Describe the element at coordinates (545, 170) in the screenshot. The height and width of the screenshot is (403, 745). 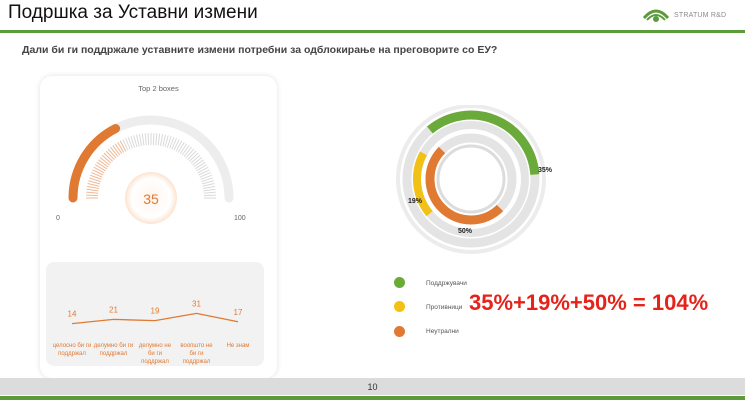
I see `ring-label-supporters: 35%` at that location.